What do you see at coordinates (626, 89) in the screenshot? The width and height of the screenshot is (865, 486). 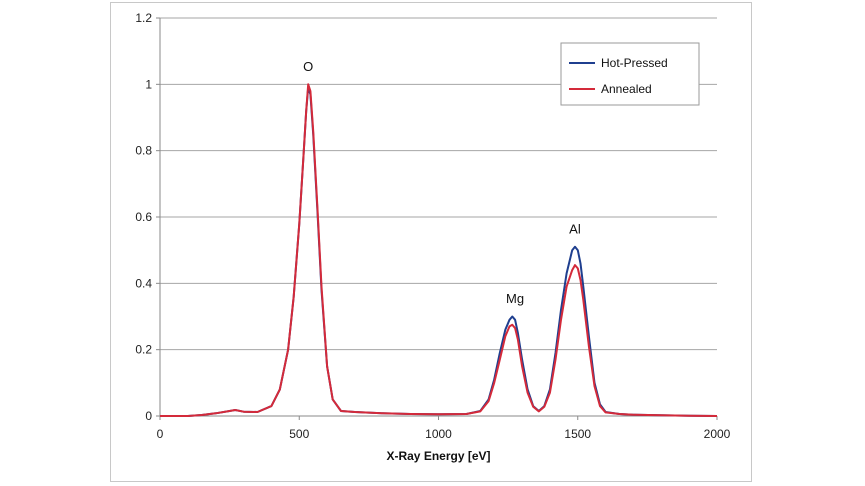 I see `legend-label: Annealed` at bounding box center [626, 89].